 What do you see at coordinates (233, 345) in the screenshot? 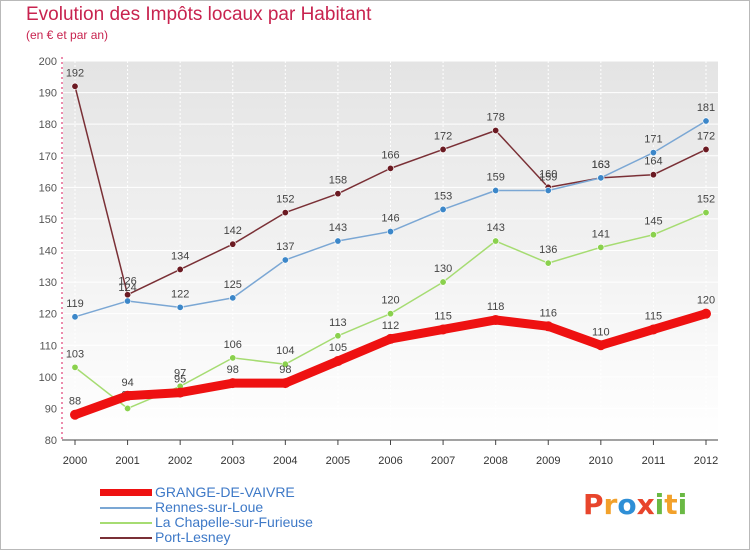
I see `data-label: 106` at bounding box center [233, 345].